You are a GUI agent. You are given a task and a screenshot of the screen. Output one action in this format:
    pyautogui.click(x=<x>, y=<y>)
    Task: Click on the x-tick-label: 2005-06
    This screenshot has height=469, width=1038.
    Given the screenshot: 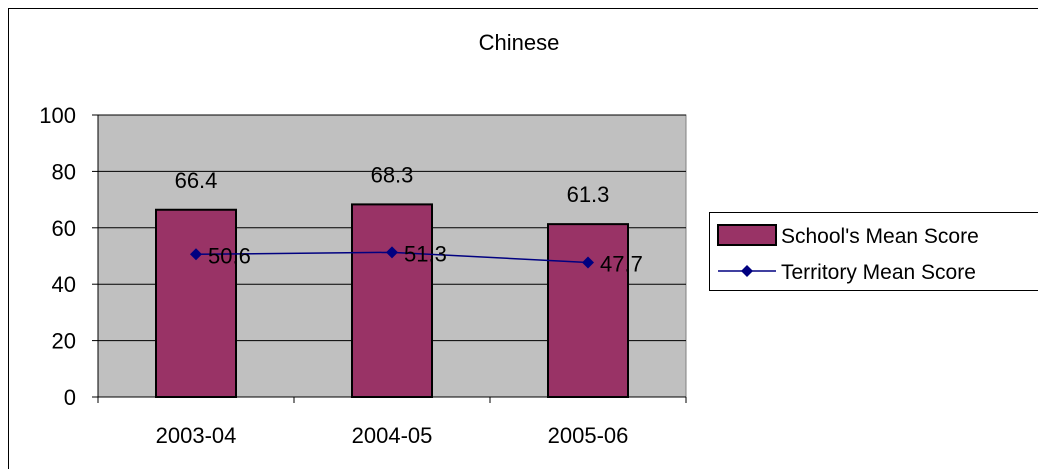 What is the action you would take?
    pyautogui.click(x=588, y=435)
    